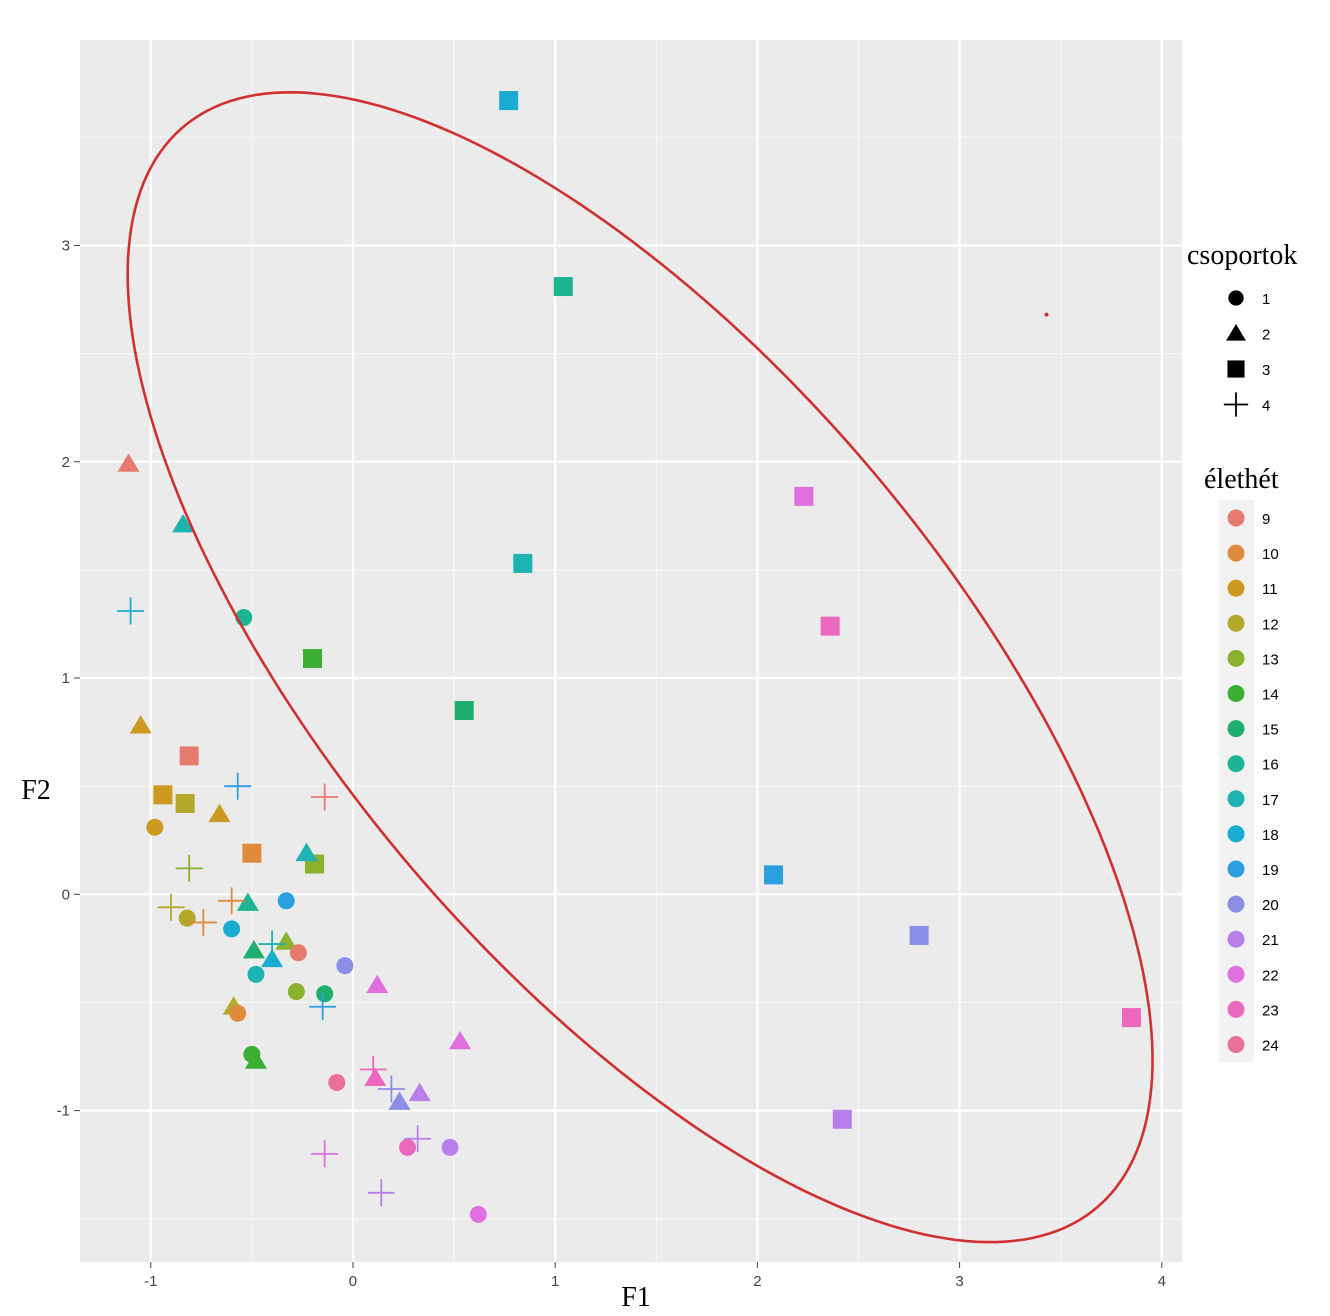 The width and height of the screenshot is (1330, 1316). Describe the element at coordinates (1270, 870) in the screenshot. I see `legend-color-label: 19` at that location.